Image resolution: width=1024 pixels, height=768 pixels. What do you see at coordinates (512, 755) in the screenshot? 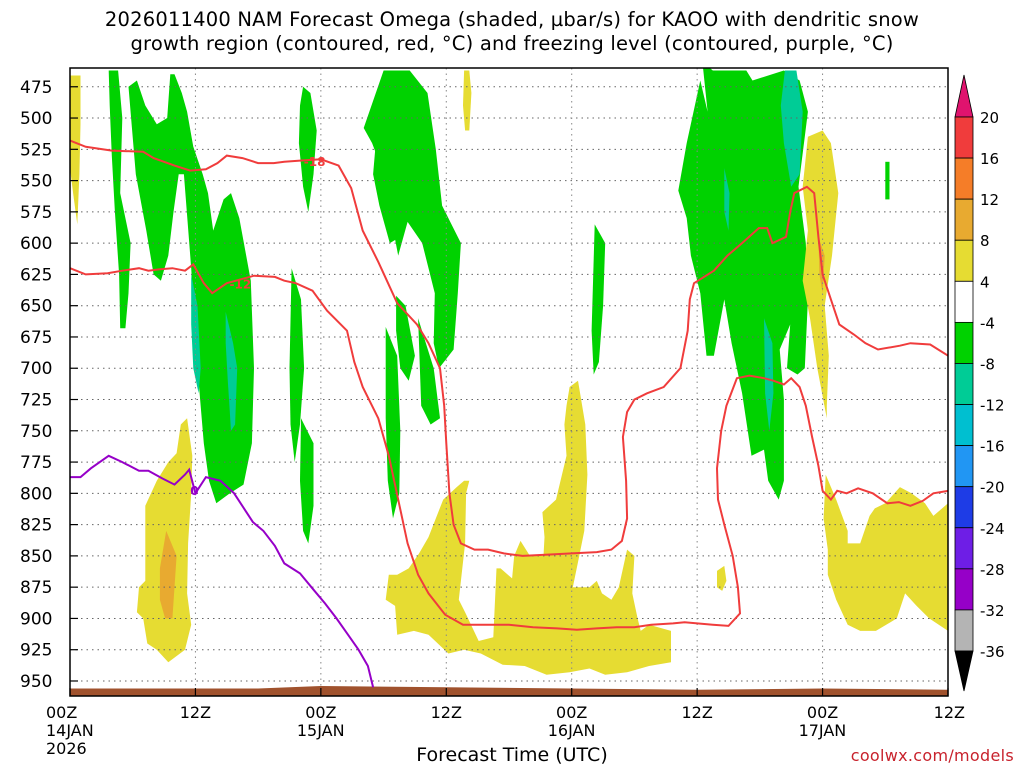
I see `x-axis-title: Forecast Time (UTC)` at bounding box center [512, 755].